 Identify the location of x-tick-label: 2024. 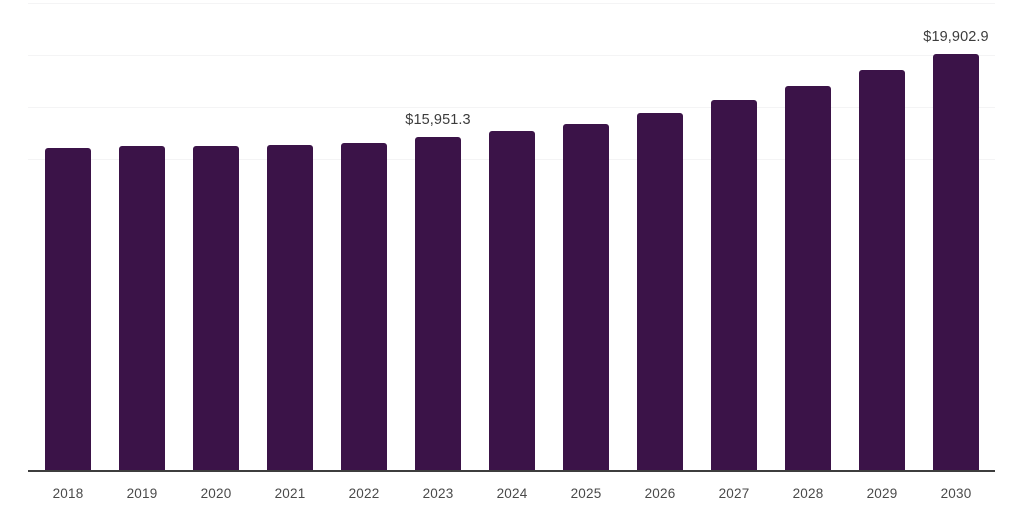
(512, 493).